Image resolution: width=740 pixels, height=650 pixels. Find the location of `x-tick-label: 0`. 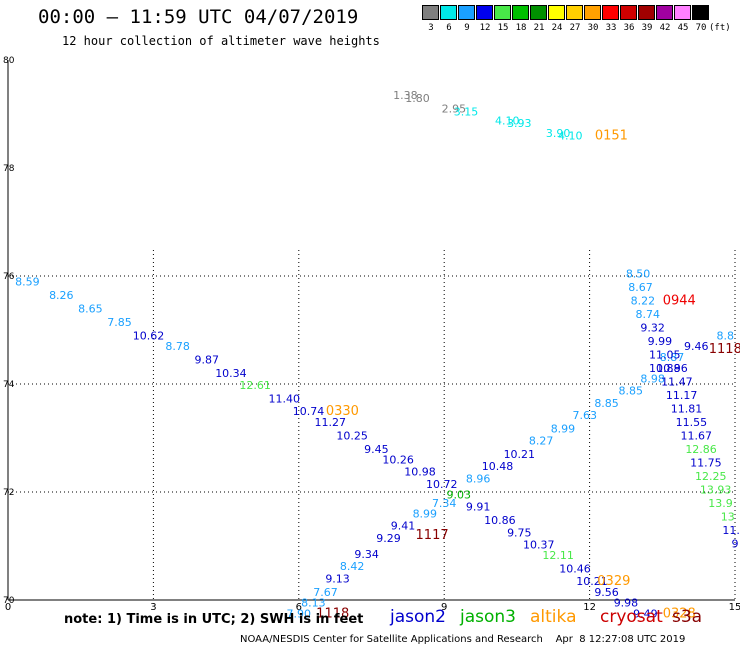

x-tick-label: 0 is located at coordinates (8, 607).